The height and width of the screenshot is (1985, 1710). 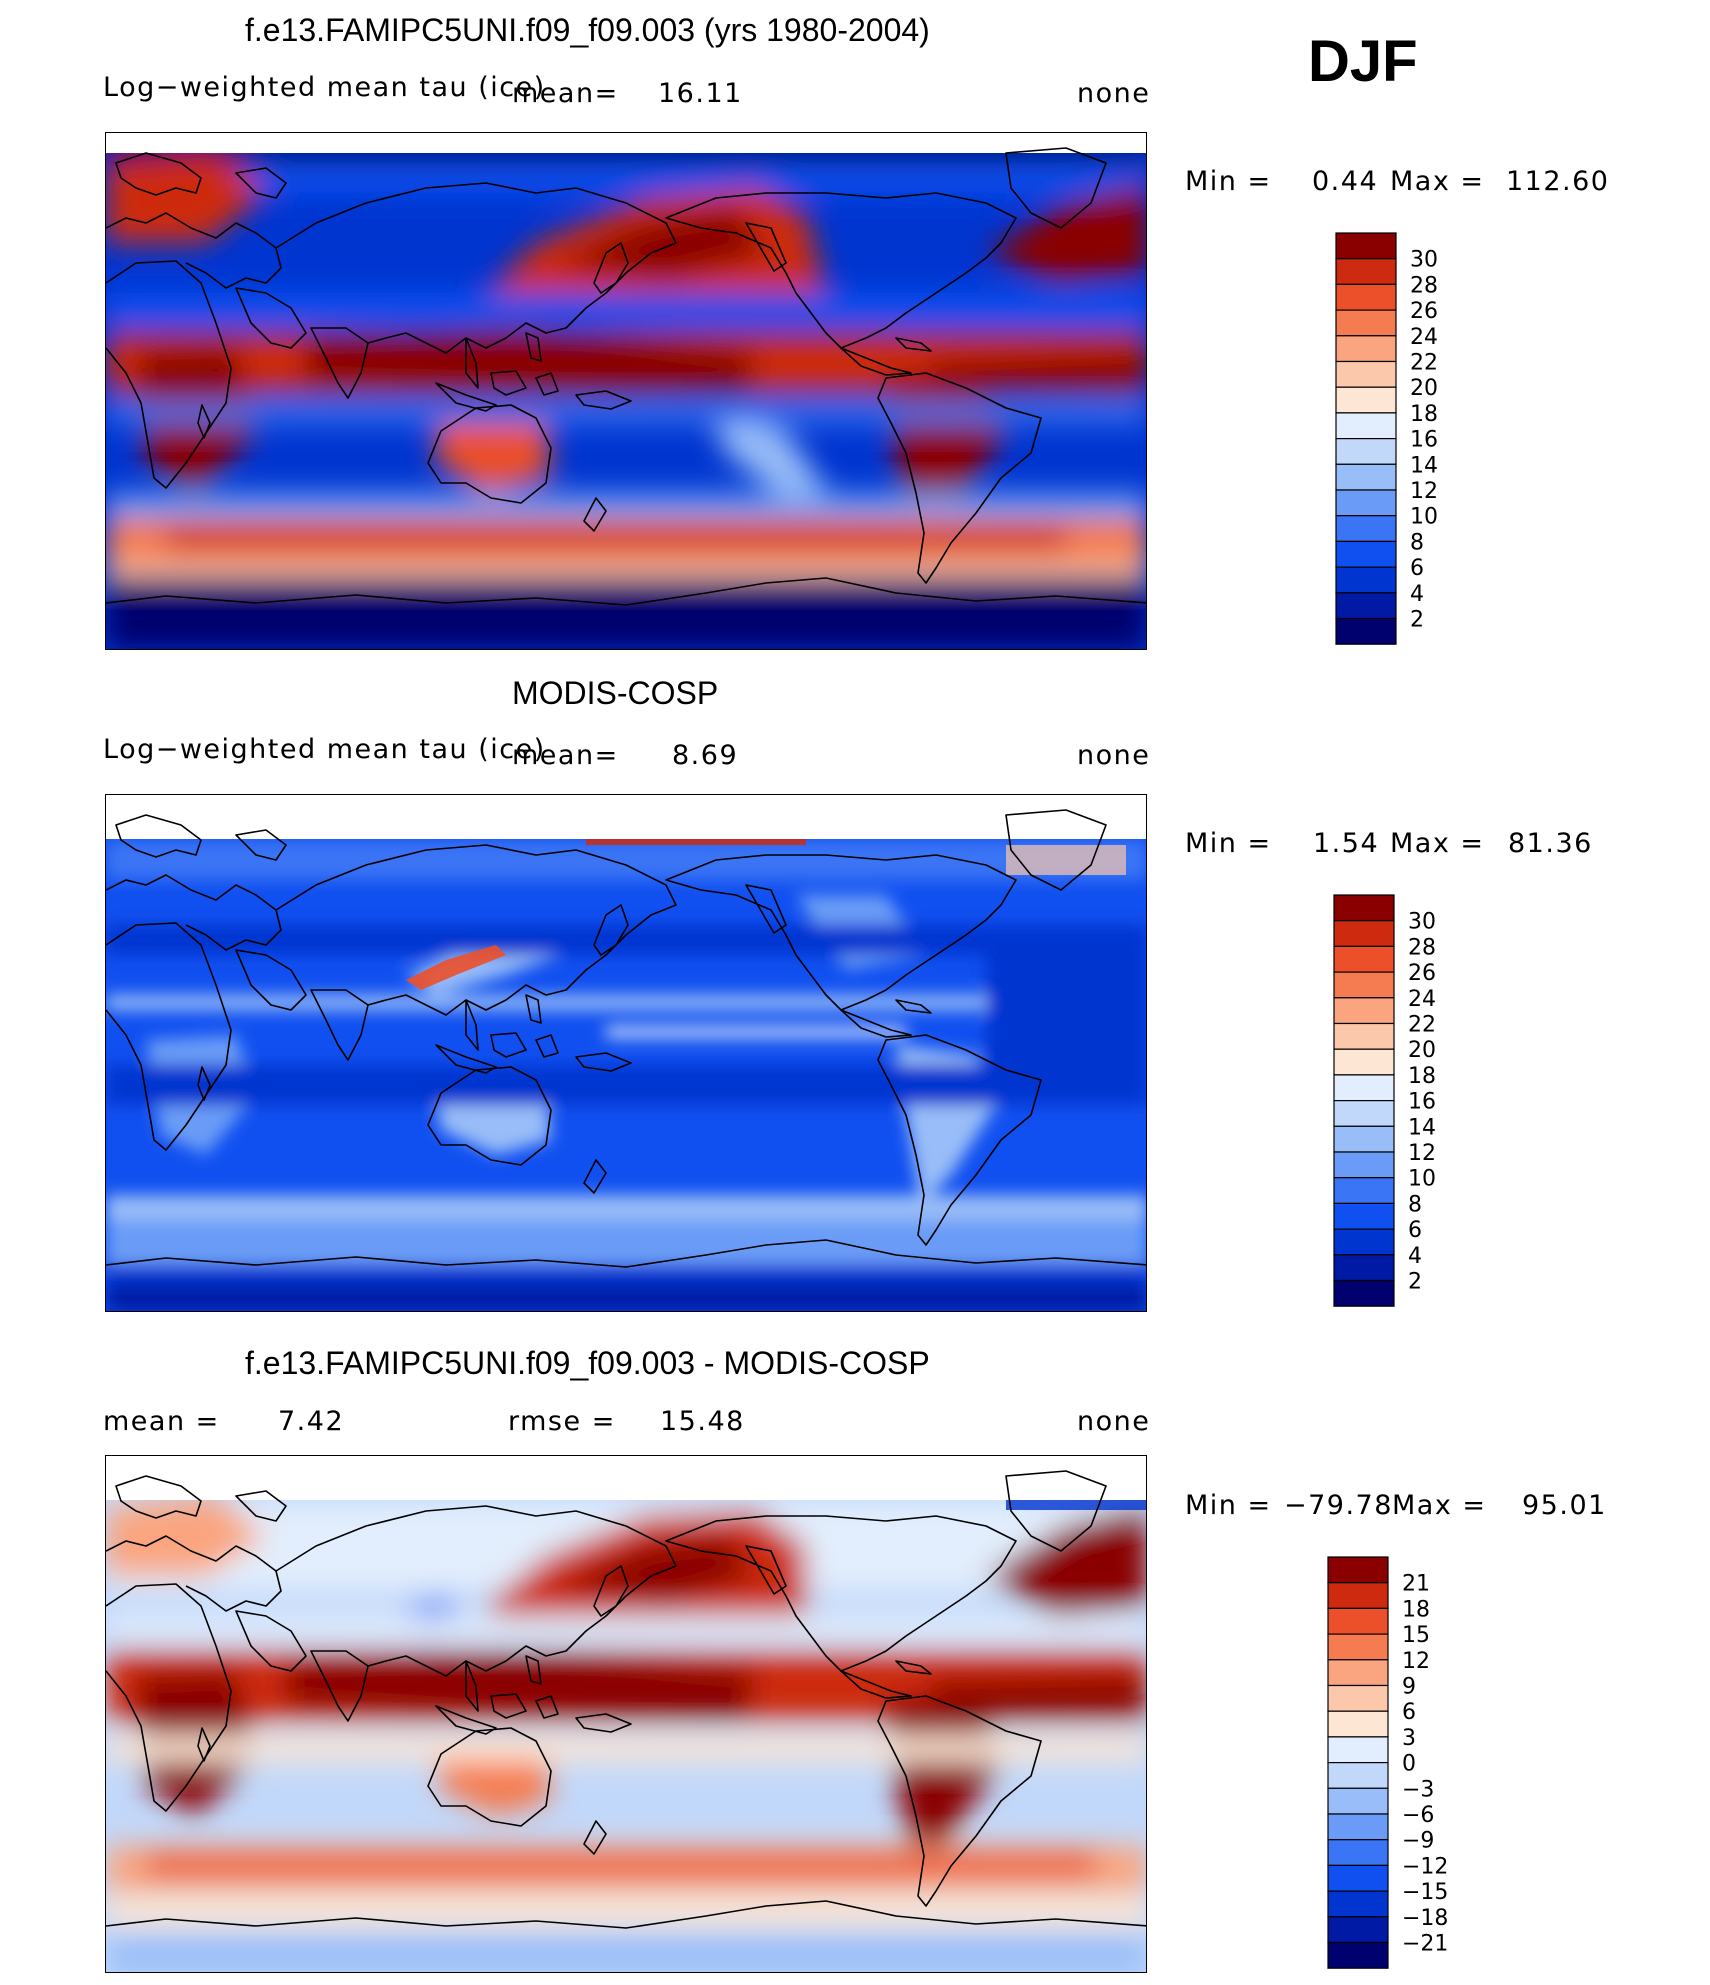 What do you see at coordinates (1228, 1505) in the screenshot?
I see `panel3-min-label: Min =` at bounding box center [1228, 1505].